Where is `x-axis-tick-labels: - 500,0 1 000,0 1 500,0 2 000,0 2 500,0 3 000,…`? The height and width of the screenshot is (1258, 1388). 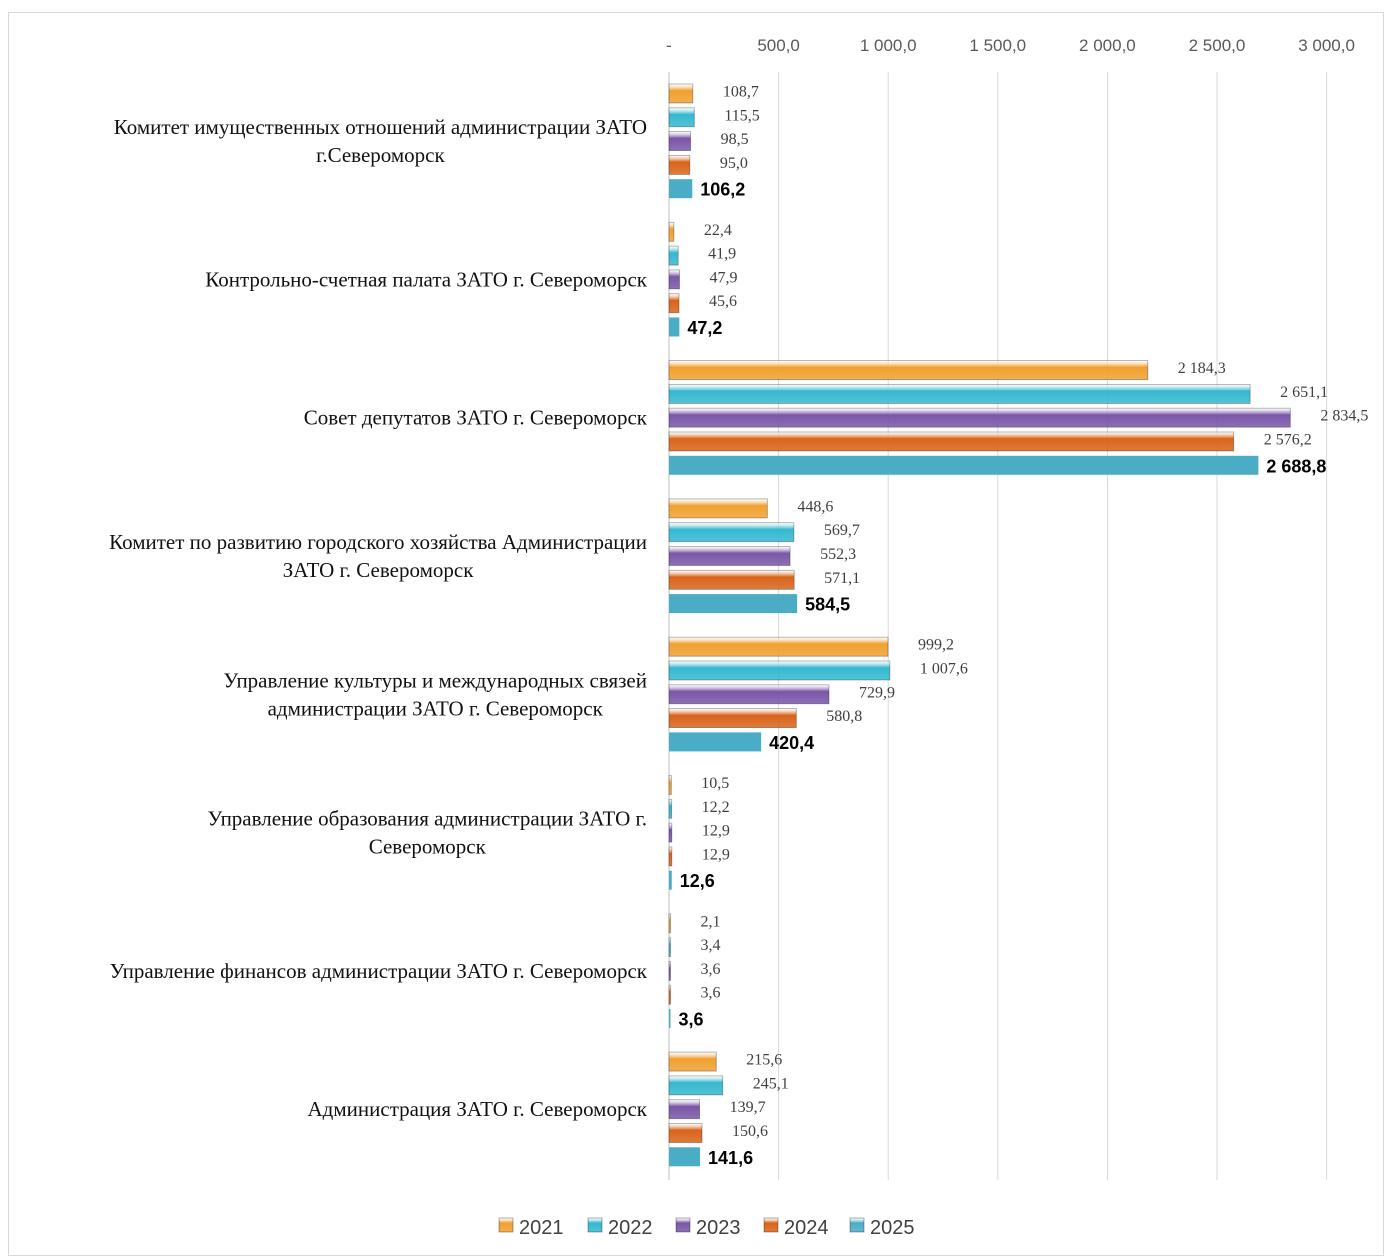
x-axis-tick-labels: - 500,0 1 000,0 1 500,0 2 000,0 2 500,0 3 000,… is located at coordinates (1010, 45).